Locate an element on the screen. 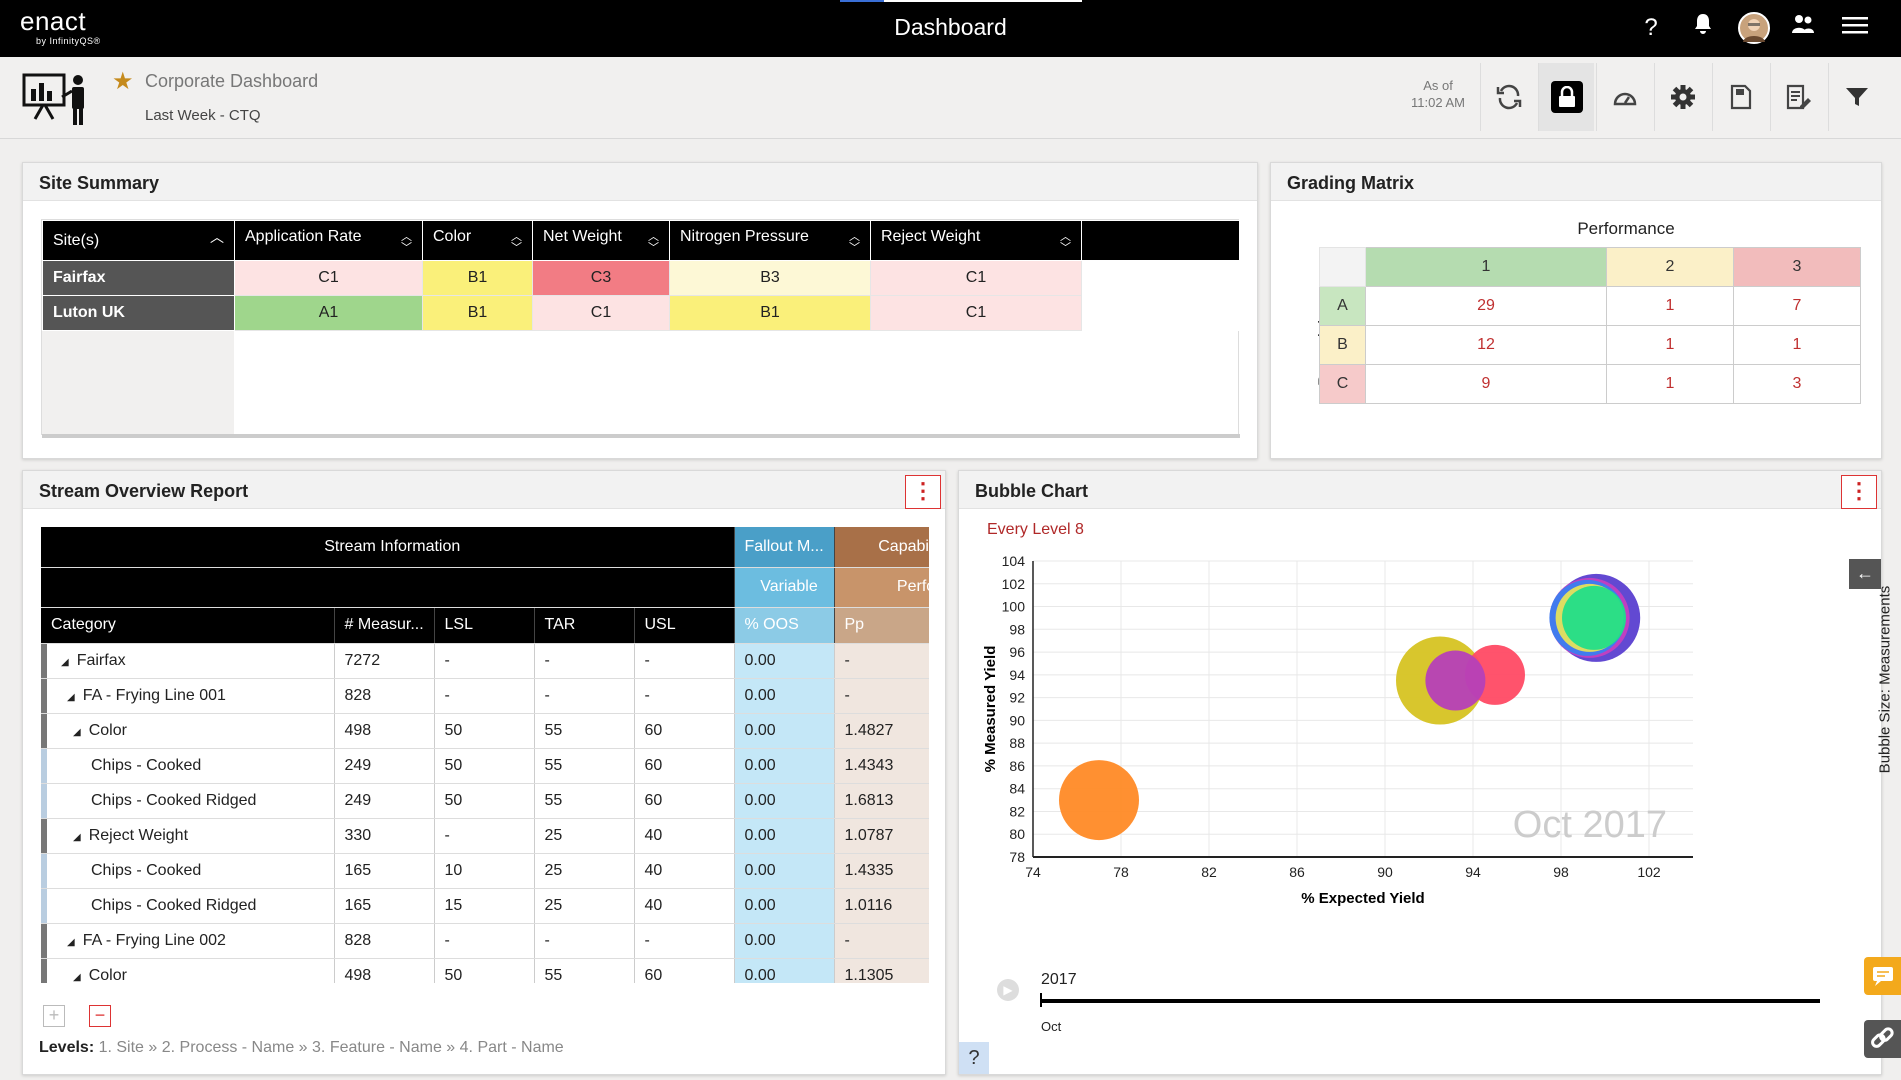 The height and width of the screenshot is (1080, 1901). expand-all-button: + is located at coordinates (54, 1016).